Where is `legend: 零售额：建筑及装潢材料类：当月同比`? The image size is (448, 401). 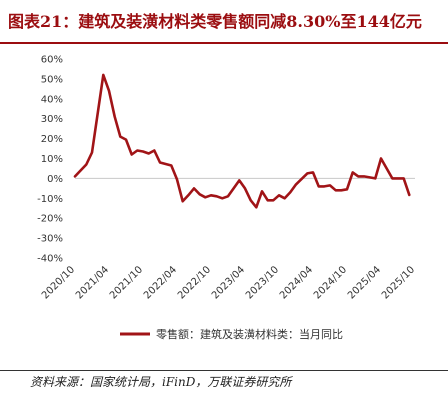
legend: 零售额：建筑及装潢材料类：当月同比 is located at coordinates (231, 334).